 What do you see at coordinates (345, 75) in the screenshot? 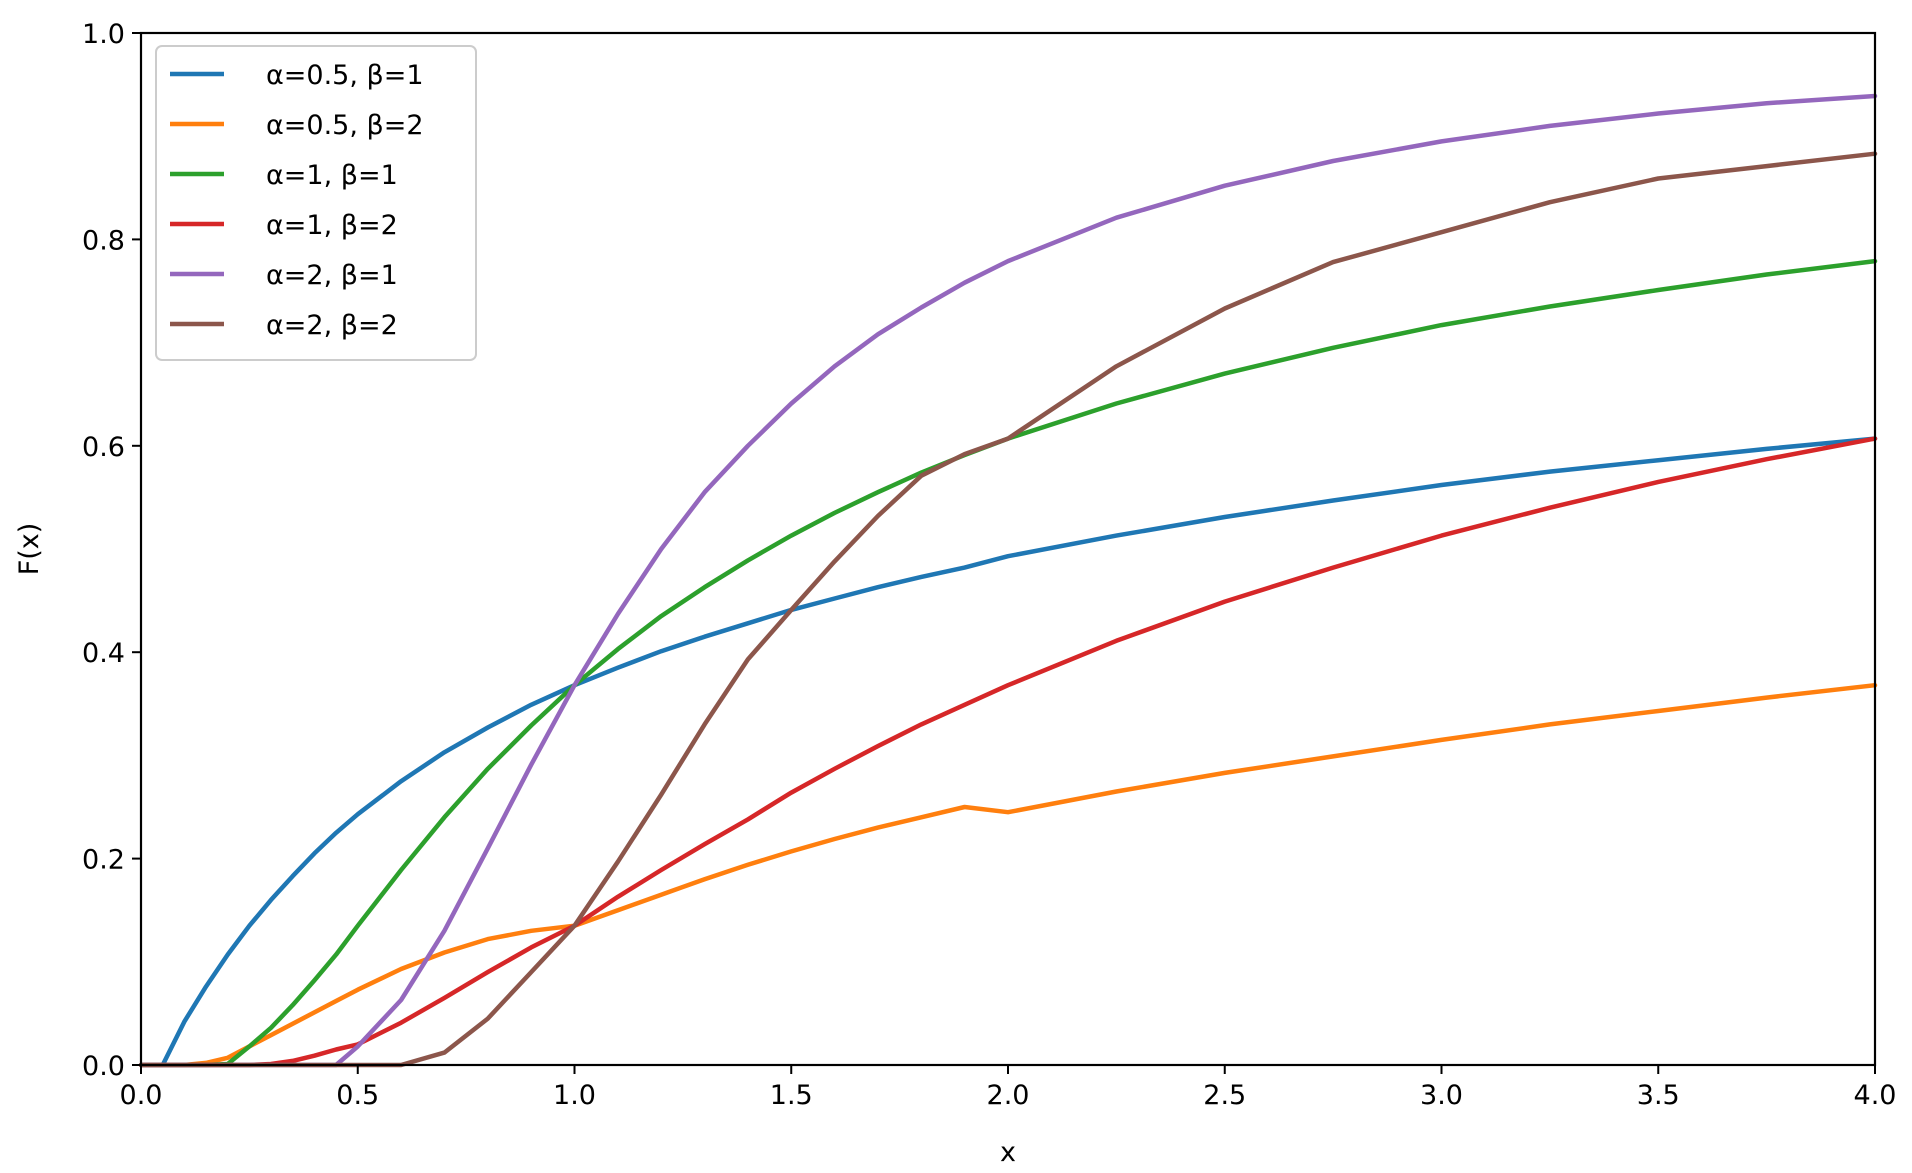
I see `legend-entry-label: α=0.5, β=1` at bounding box center [345, 75].